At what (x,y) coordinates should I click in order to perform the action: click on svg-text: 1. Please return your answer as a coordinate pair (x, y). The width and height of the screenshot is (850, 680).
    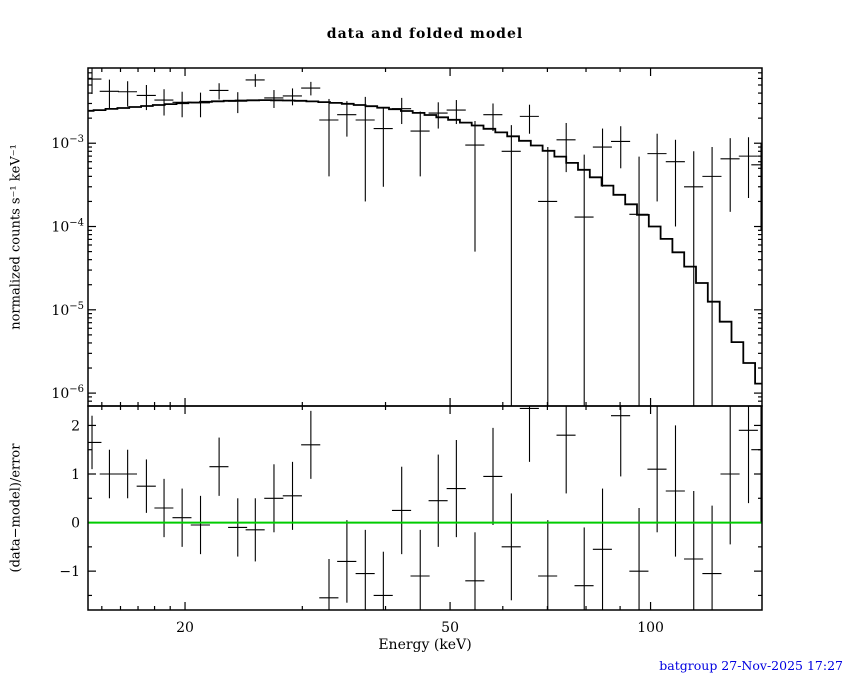
    Looking at the image, I should click on (75, 475).